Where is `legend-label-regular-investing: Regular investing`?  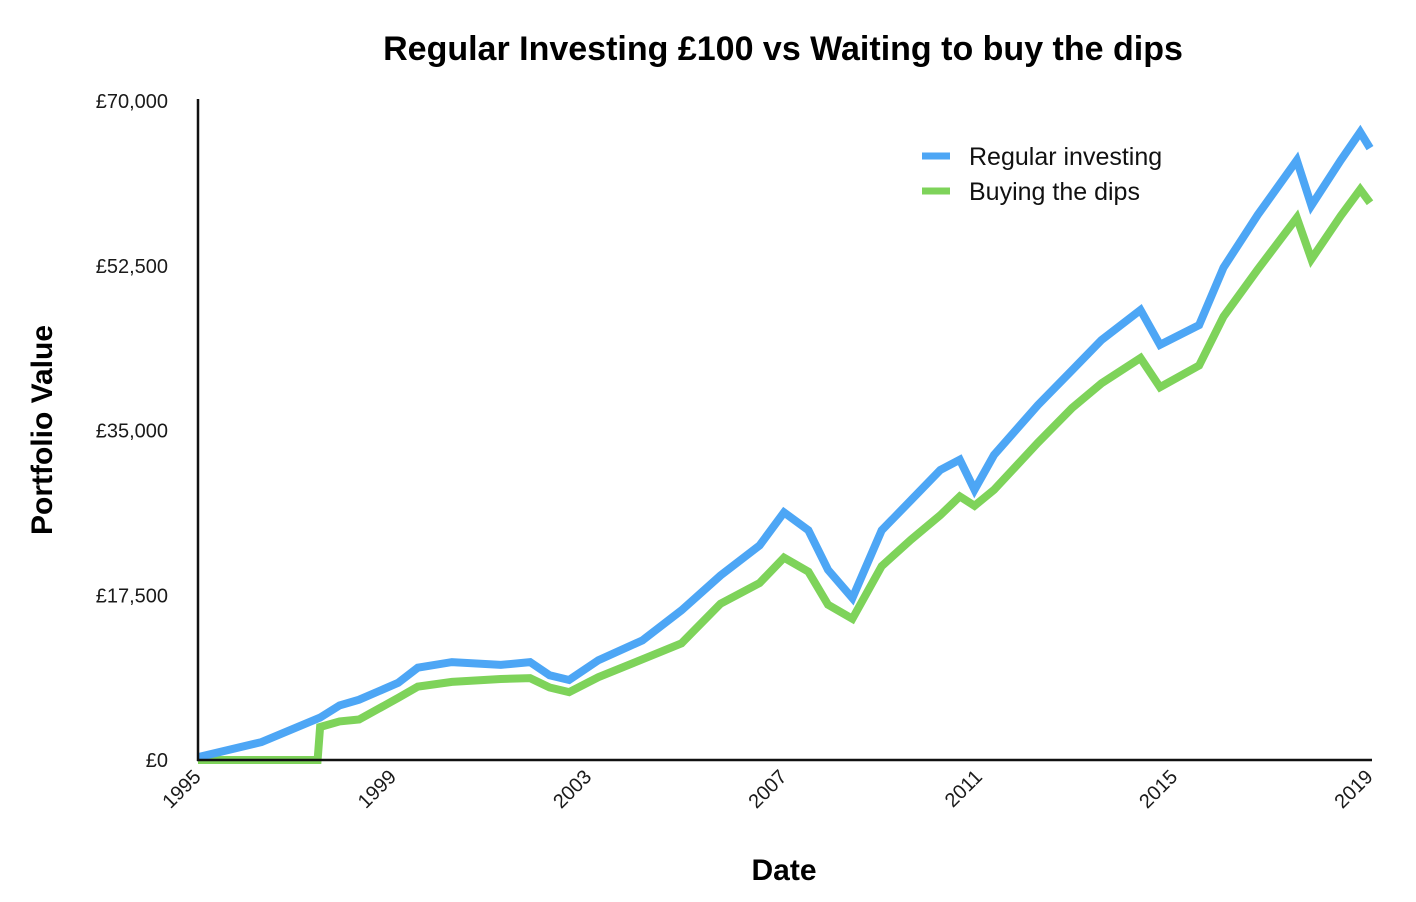
legend-label-regular-investing: Regular investing is located at coordinates (1065, 157).